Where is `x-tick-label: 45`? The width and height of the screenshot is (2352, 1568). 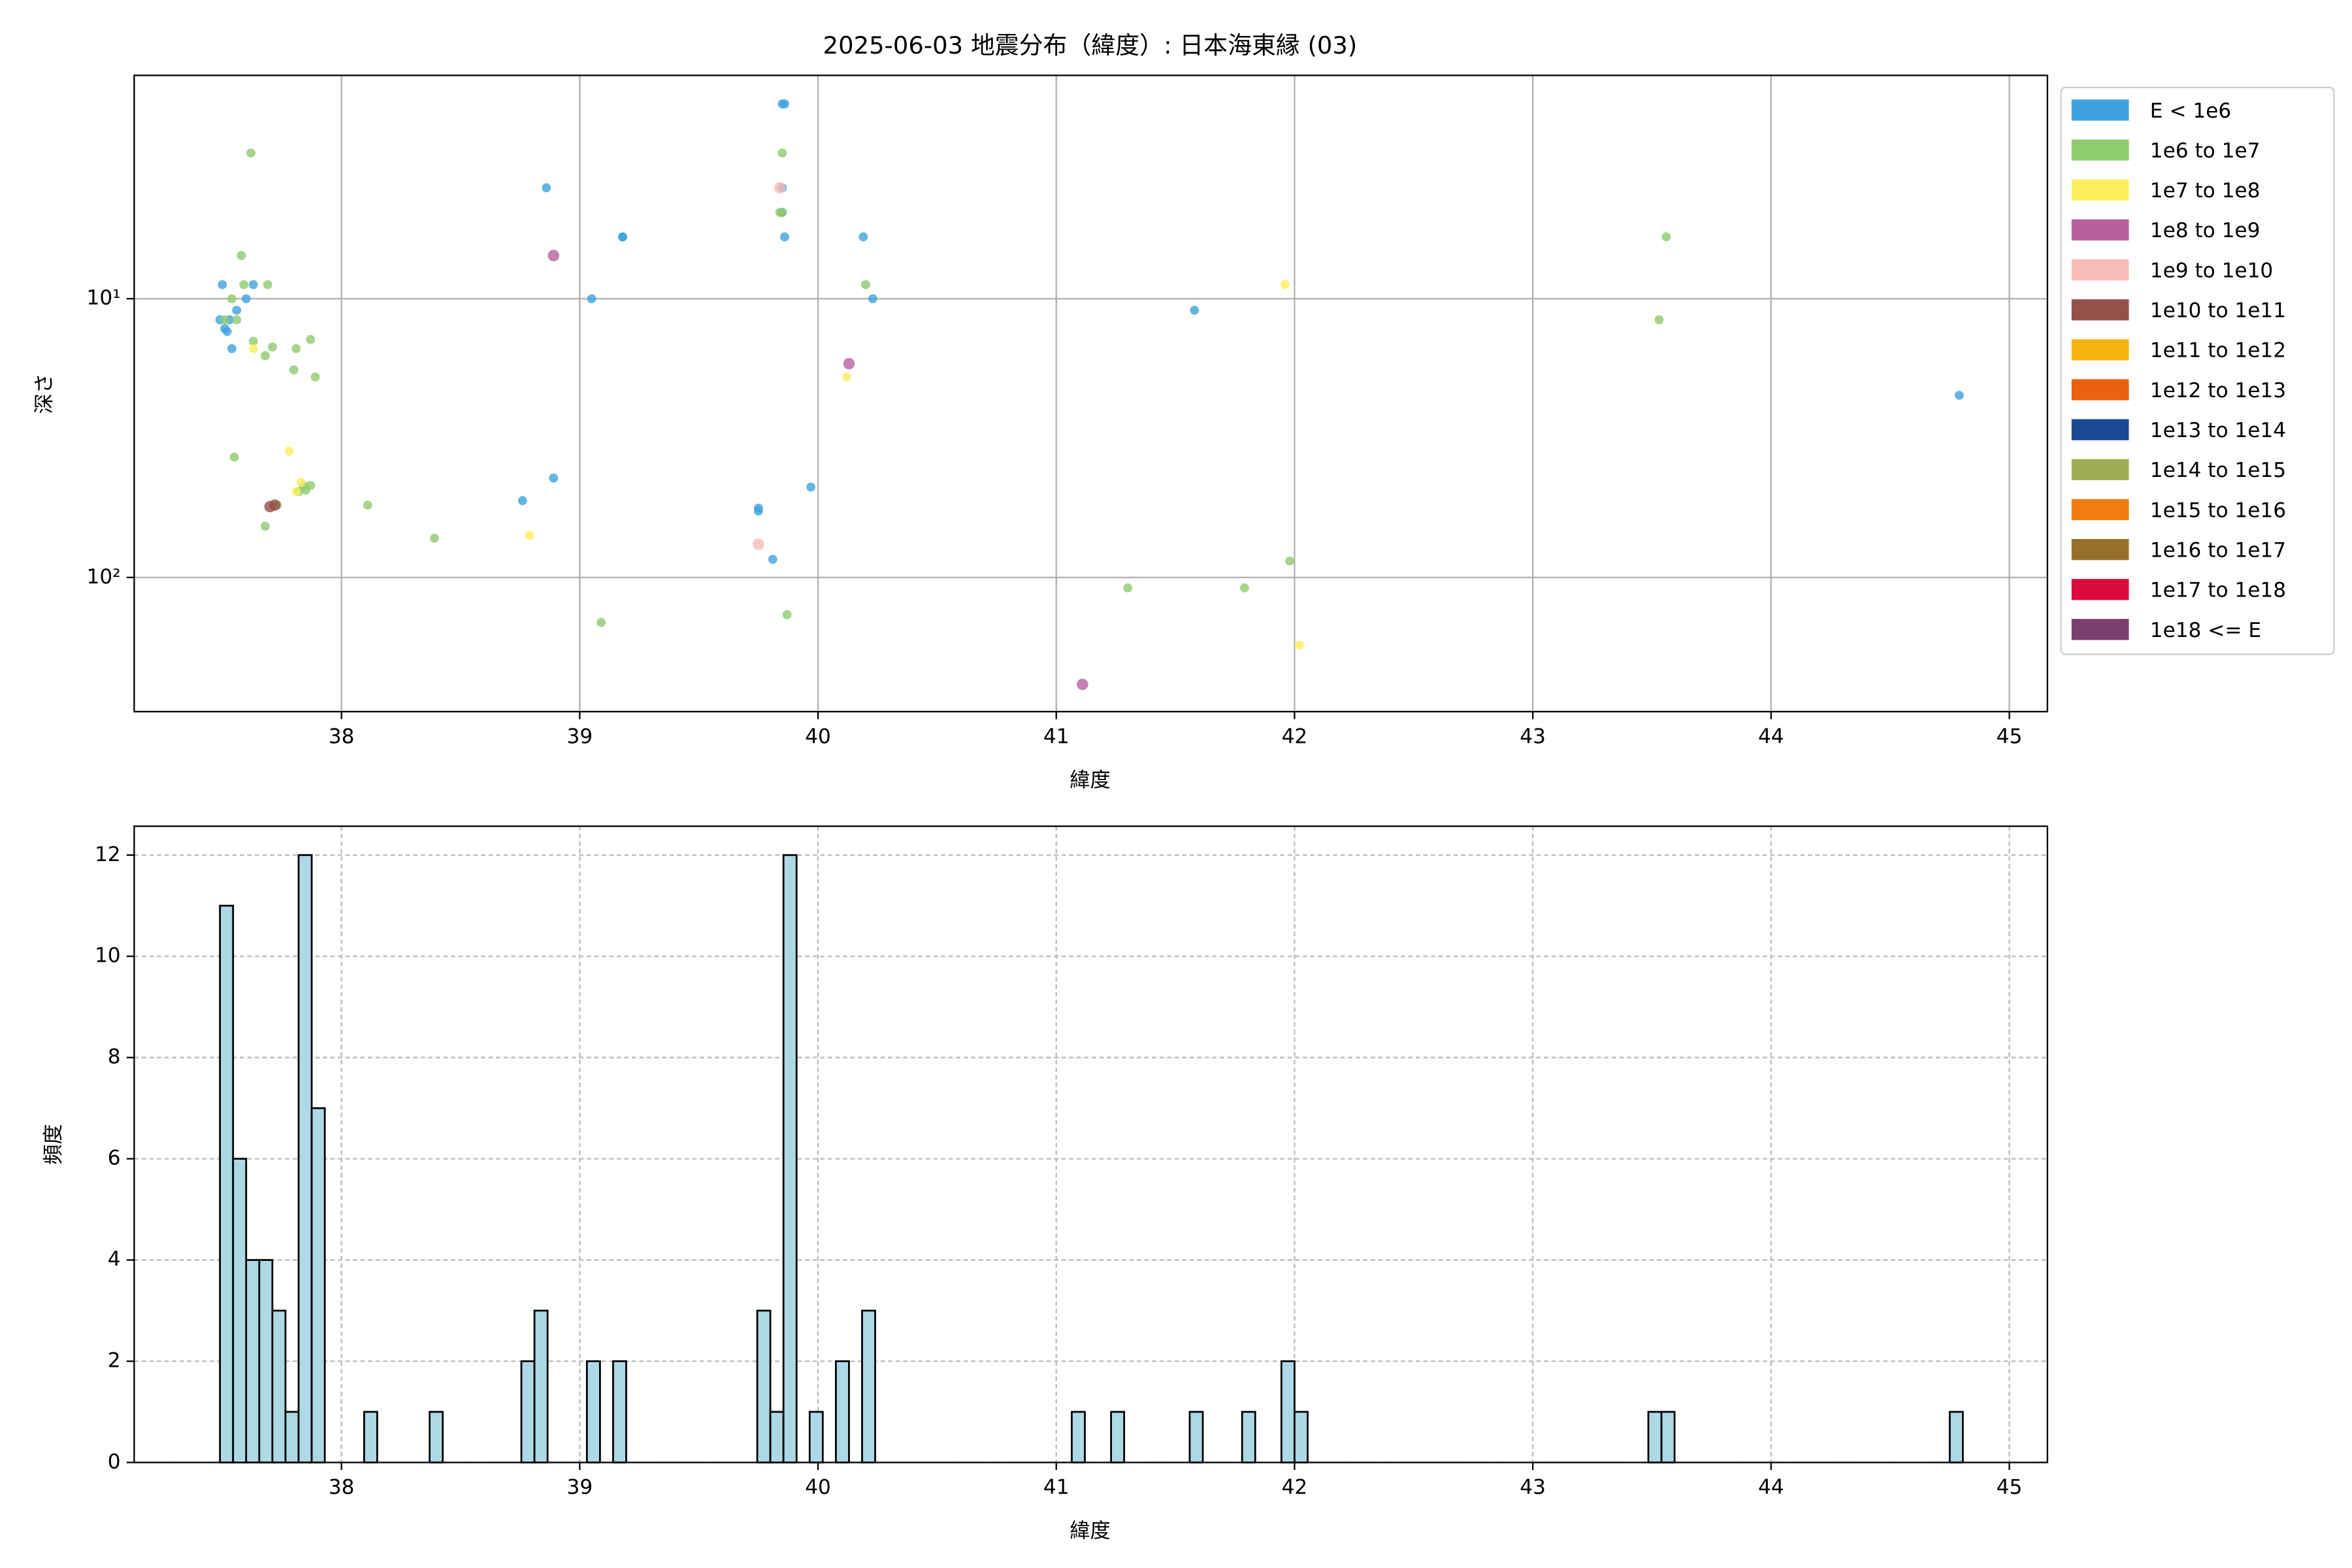
x-tick-label: 45 is located at coordinates (2010, 736).